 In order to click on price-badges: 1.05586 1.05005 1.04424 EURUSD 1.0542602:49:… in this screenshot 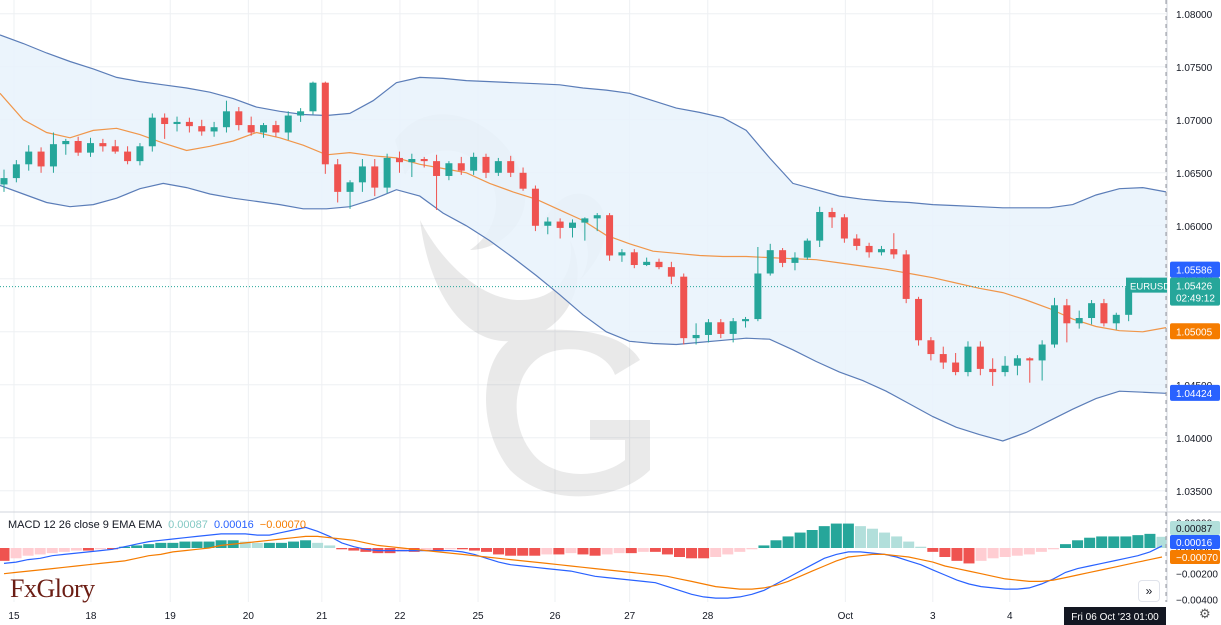, I will do `click(1173, 331)`.